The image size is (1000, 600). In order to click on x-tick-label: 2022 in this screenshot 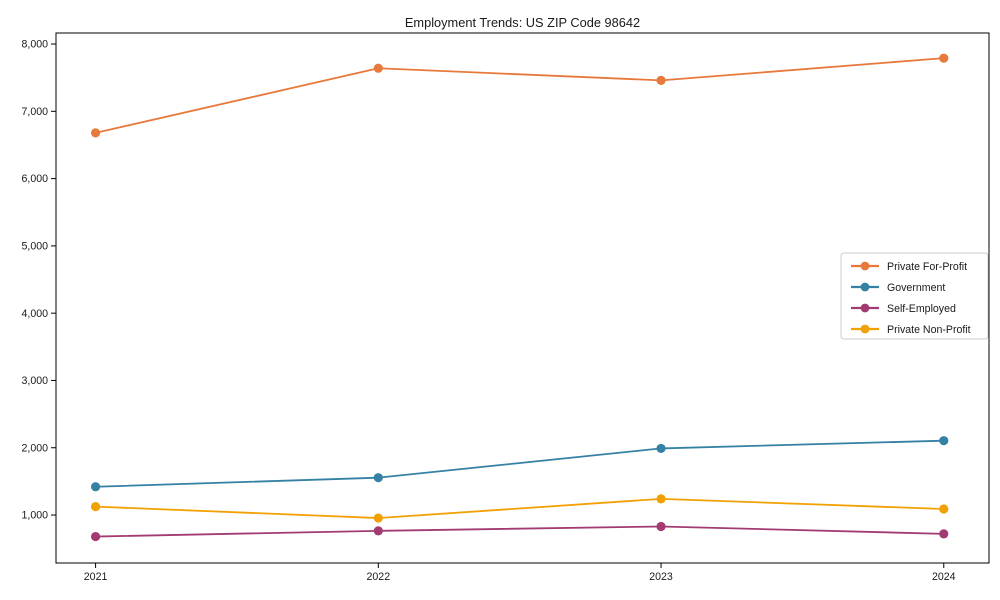, I will do `click(379, 577)`.